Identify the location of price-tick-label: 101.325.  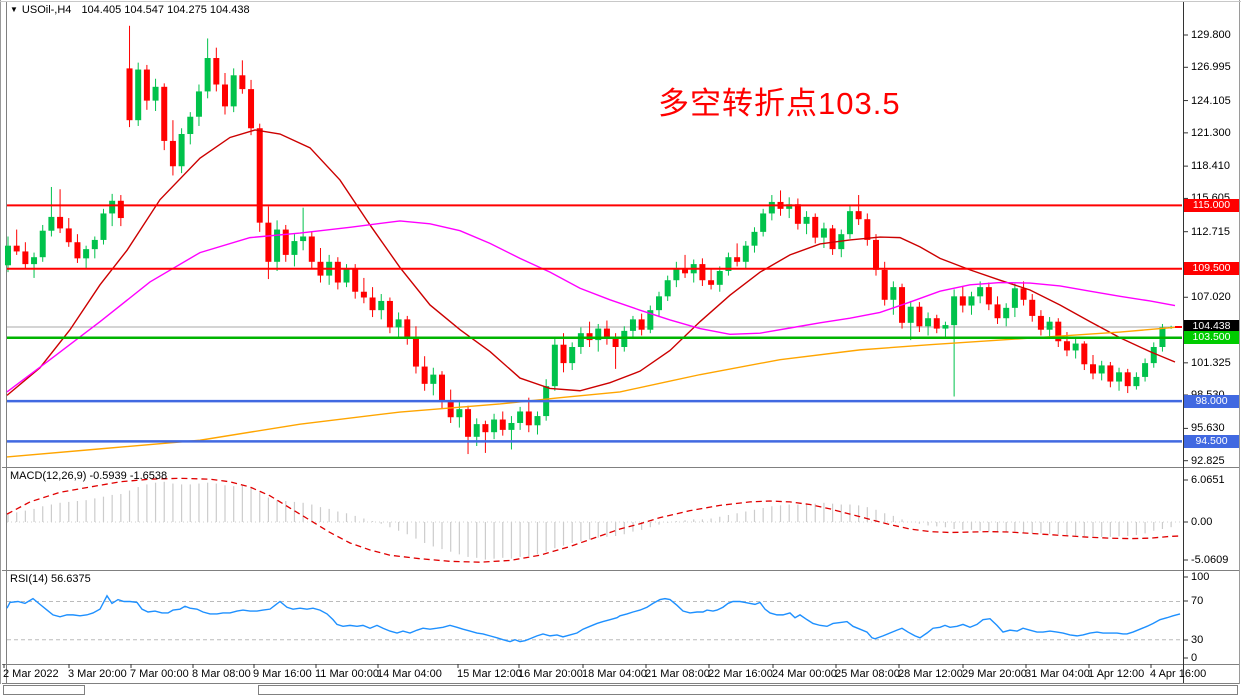
(1211, 362).